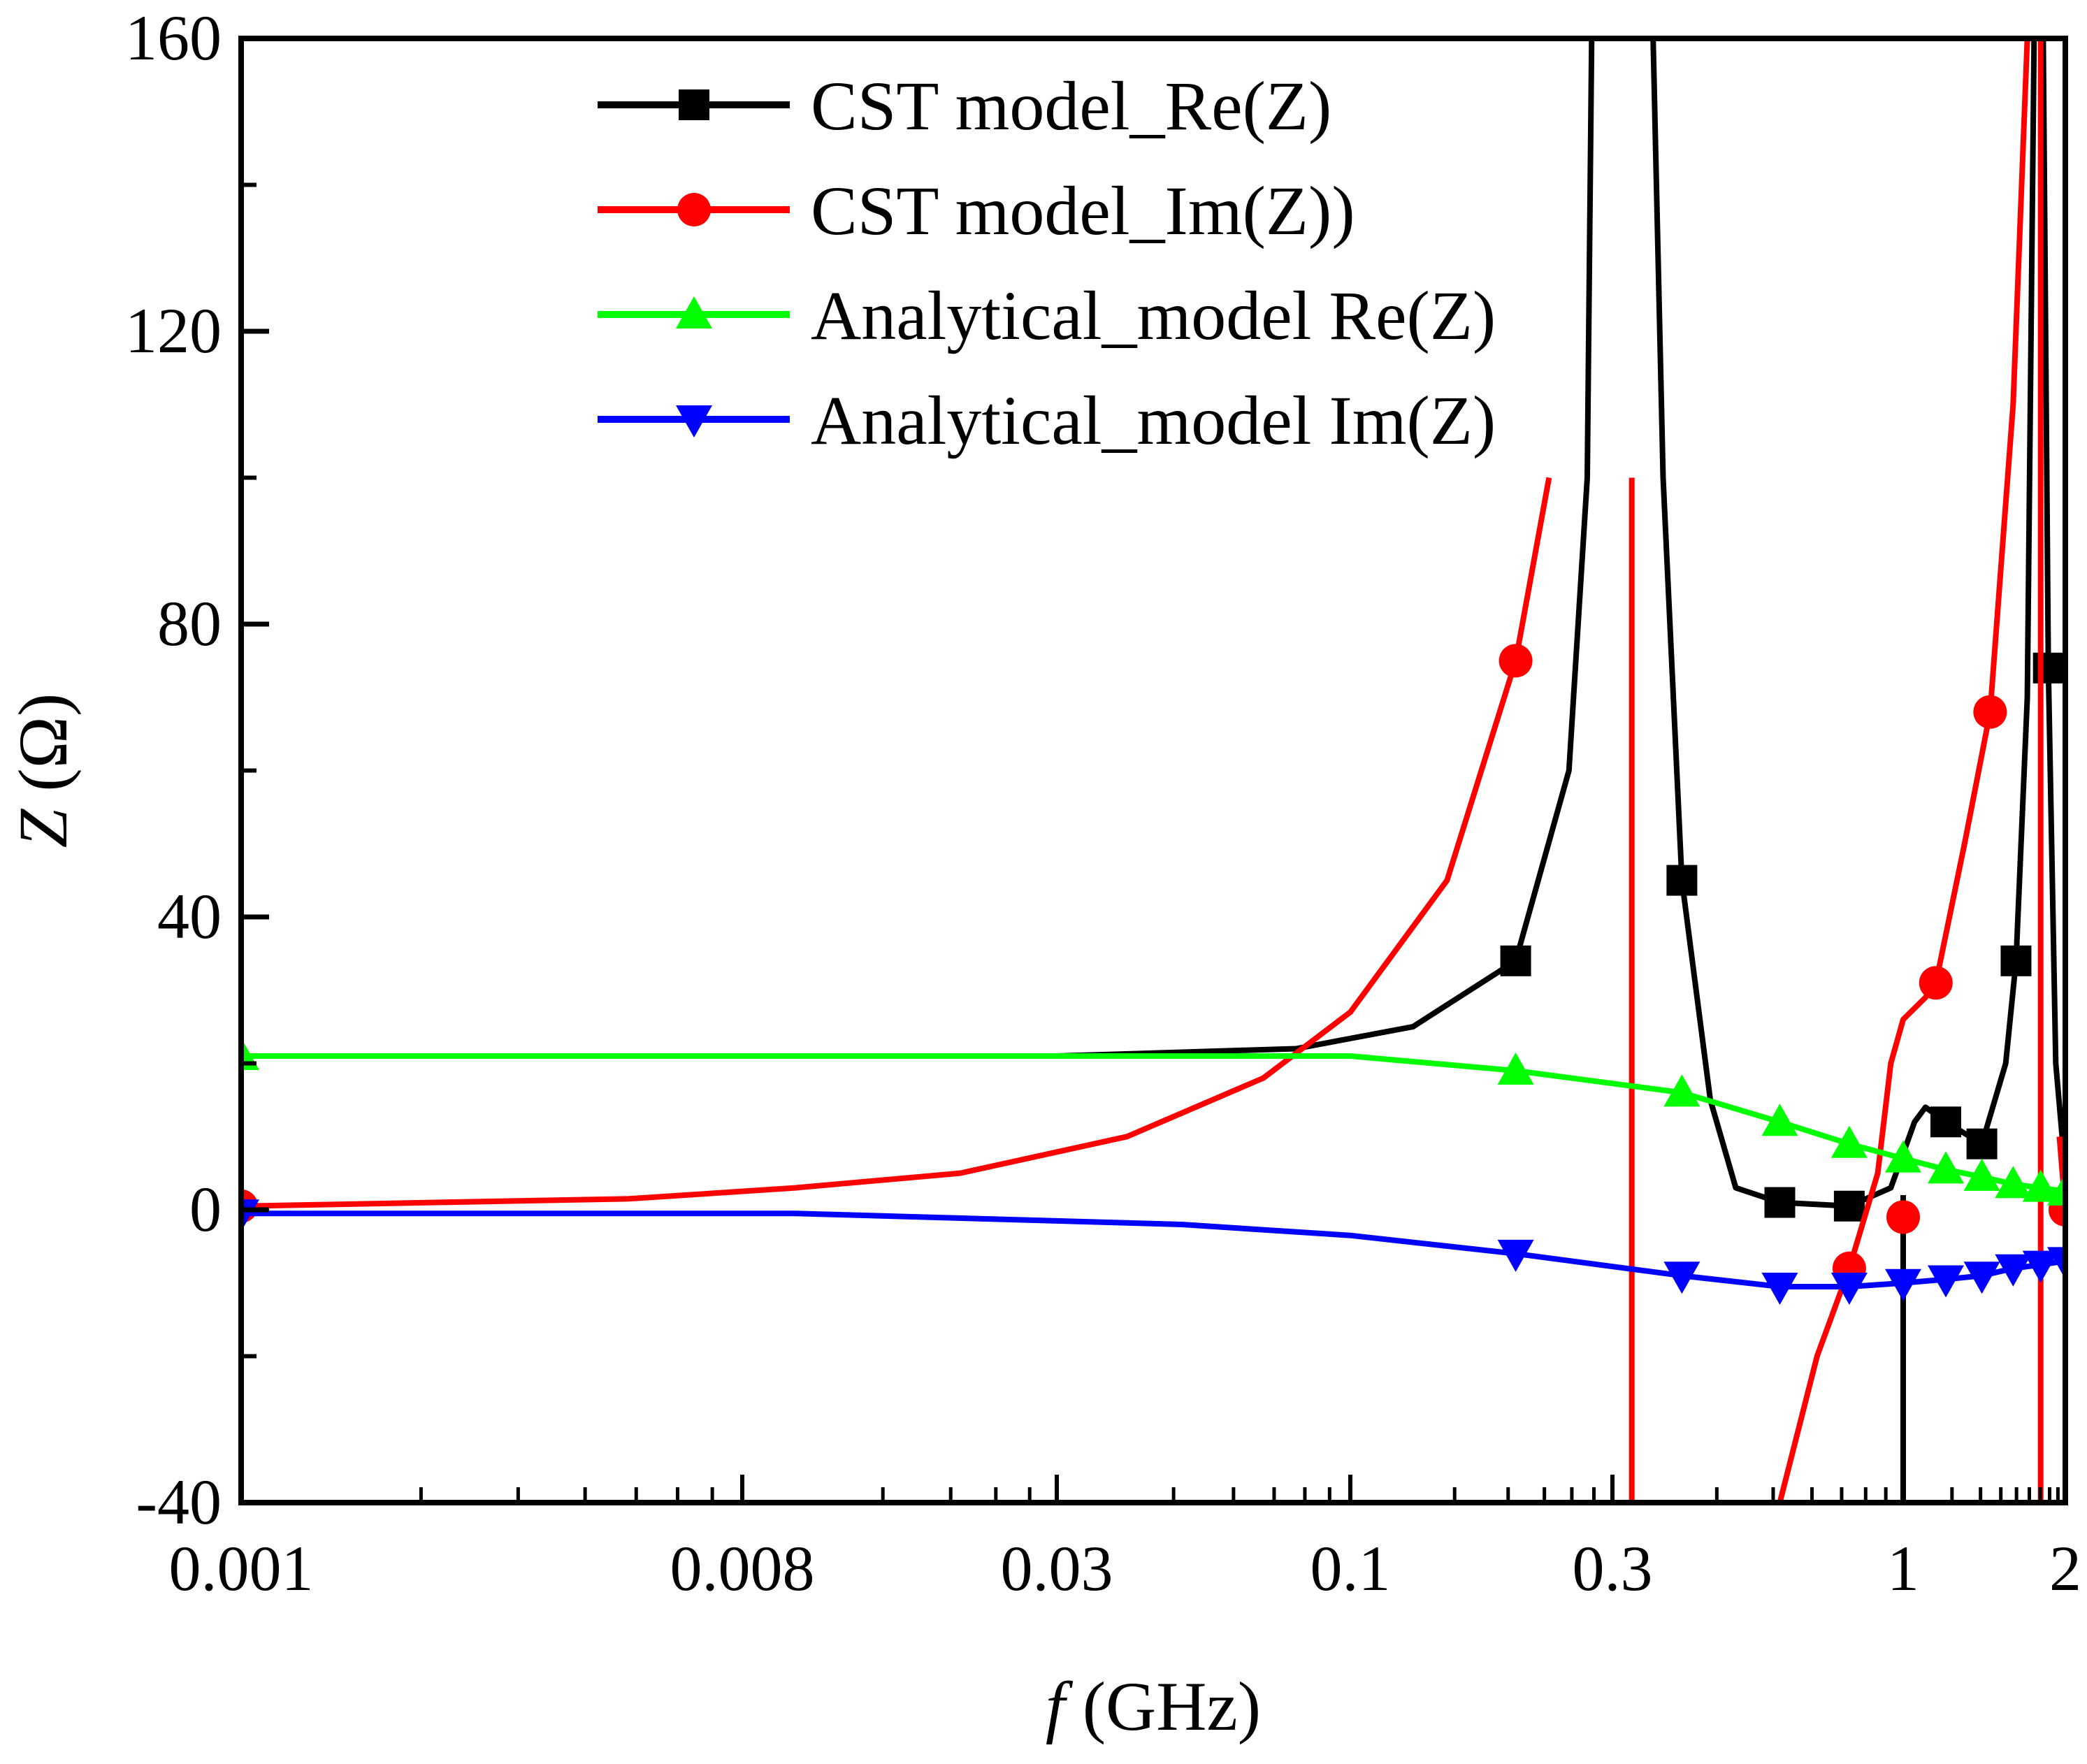 The width and height of the screenshot is (2087, 1764). What do you see at coordinates (2065, 1568) in the screenshot?
I see `x-tick-label: 2` at bounding box center [2065, 1568].